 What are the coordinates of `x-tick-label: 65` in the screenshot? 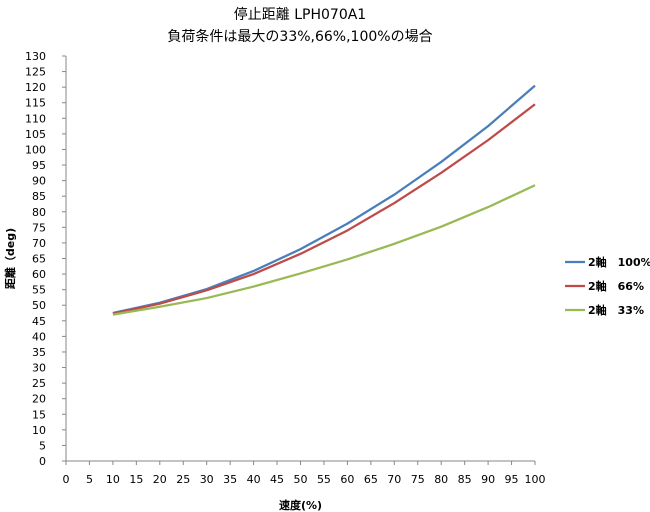 It's located at (371, 479).